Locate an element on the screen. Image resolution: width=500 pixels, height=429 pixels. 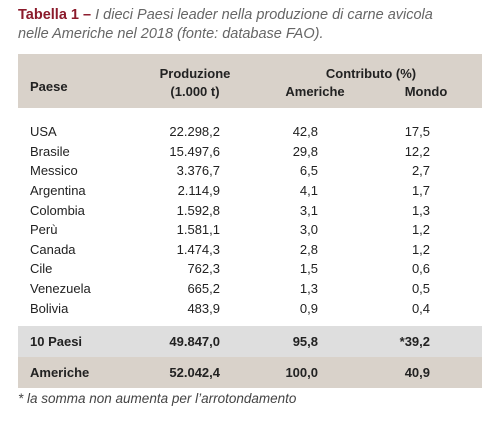
table-cell: 49.847,0 is located at coordinates (194, 341).